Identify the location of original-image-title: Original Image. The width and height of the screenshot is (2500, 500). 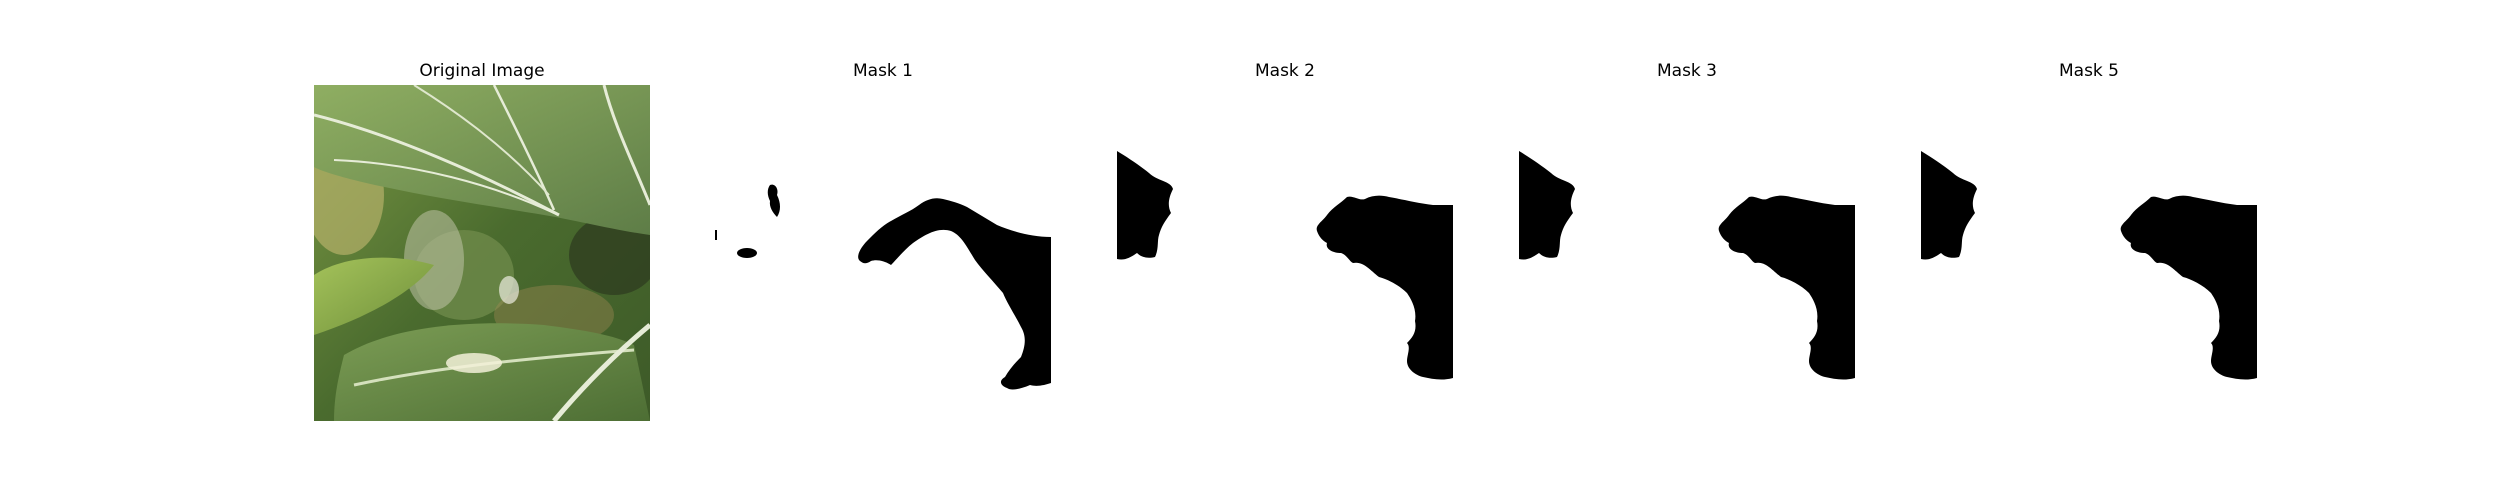
(482, 71).